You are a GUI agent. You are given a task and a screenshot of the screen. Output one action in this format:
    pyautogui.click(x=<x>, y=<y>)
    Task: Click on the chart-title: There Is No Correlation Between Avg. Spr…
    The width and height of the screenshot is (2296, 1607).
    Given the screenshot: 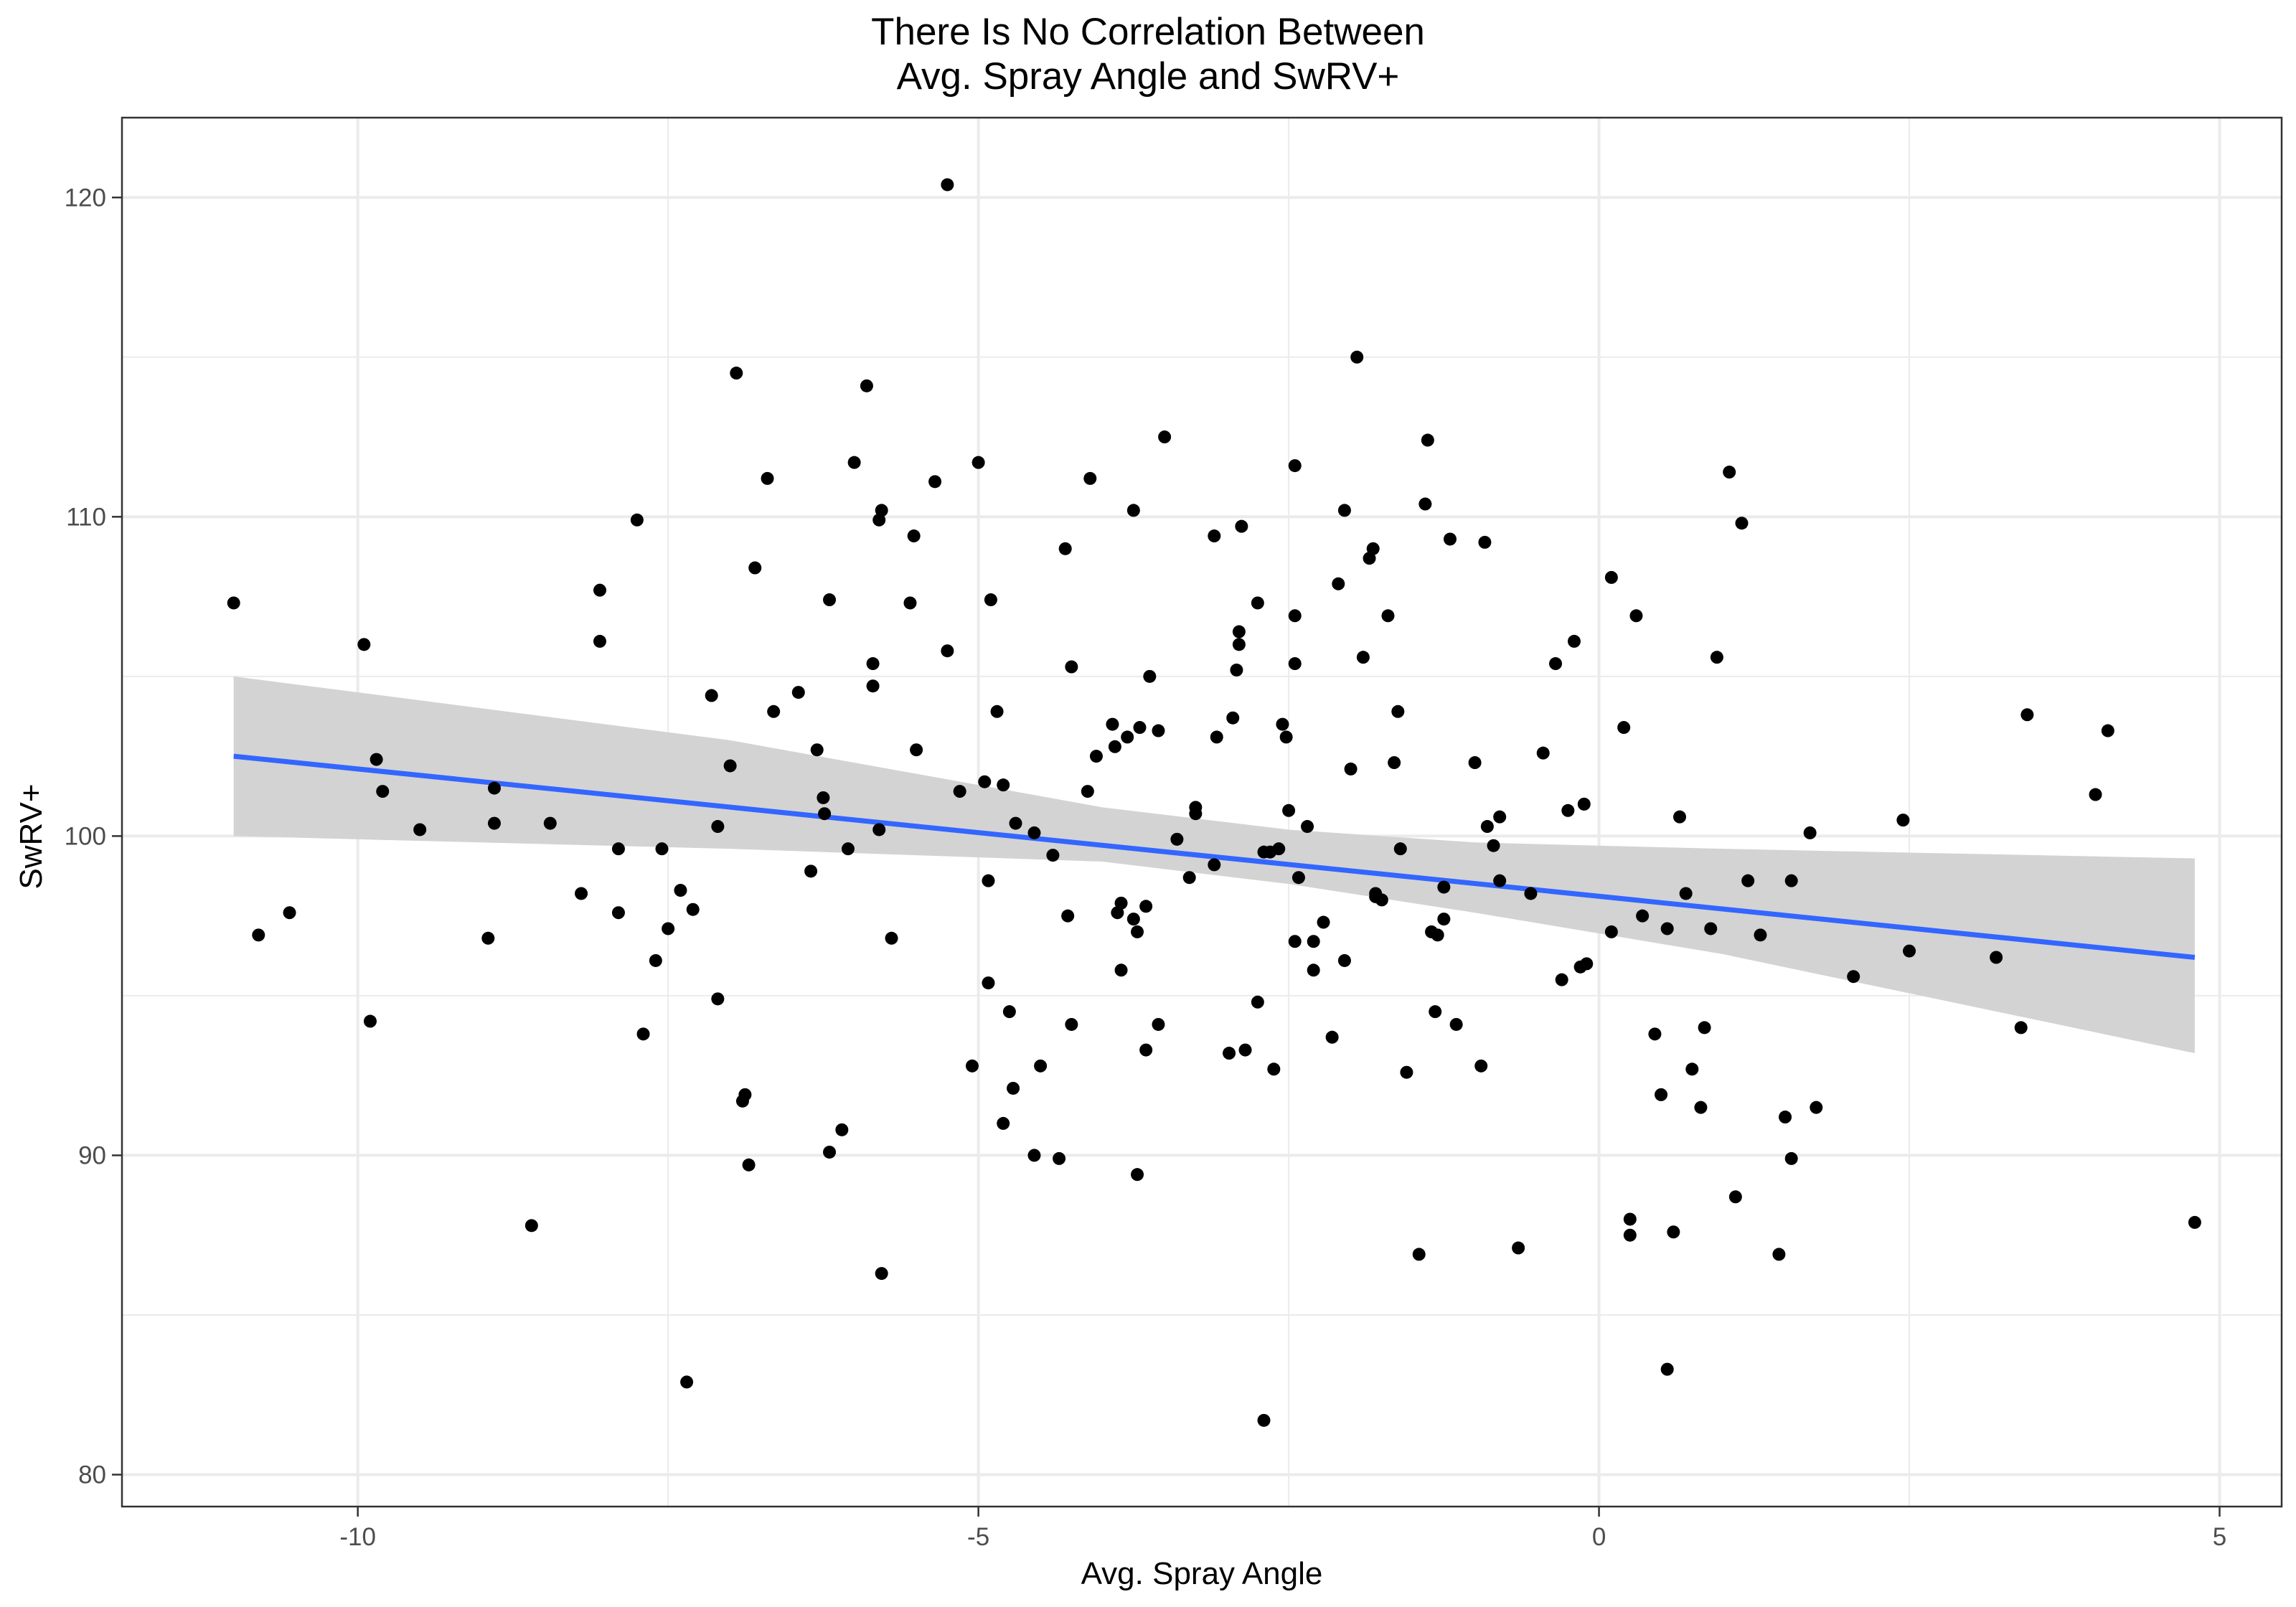 What is the action you would take?
    pyautogui.click(x=1148, y=54)
    